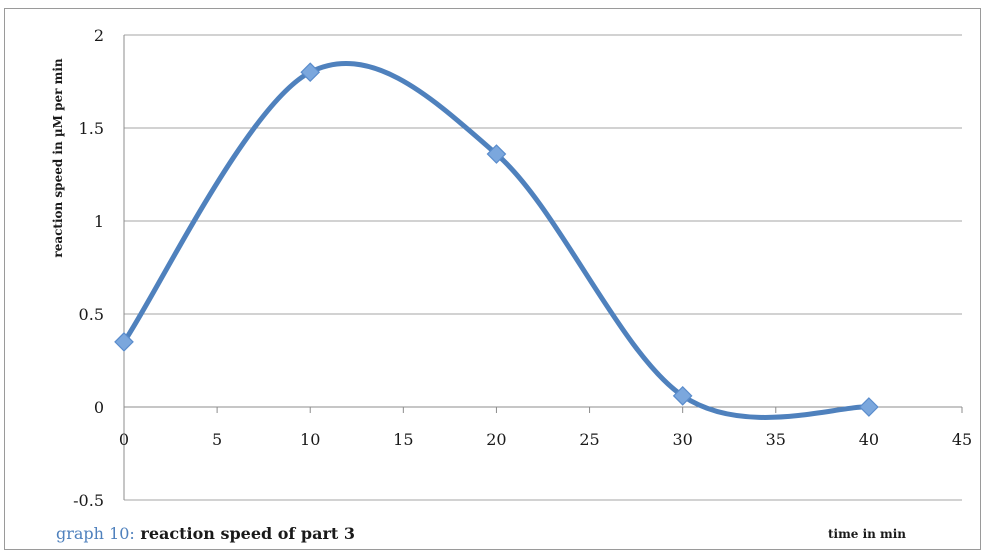 The width and height of the screenshot is (989, 555). I want to click on y-tick-label: 2, so click(99, 35).